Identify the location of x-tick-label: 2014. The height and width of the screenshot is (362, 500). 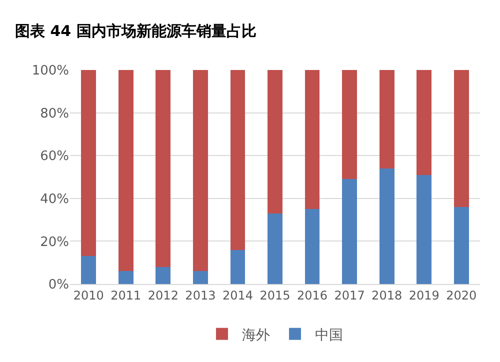
(238, 295).